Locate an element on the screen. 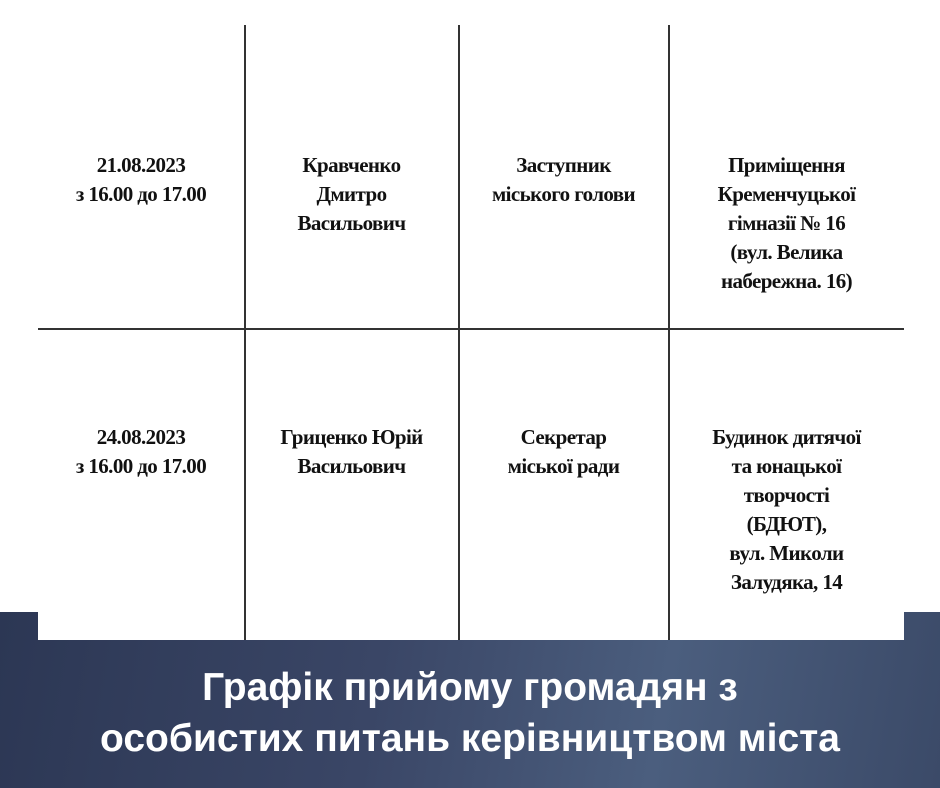 The height and width of the screenshot is (788, 940). row-divider is located at coordinates (471, 329).